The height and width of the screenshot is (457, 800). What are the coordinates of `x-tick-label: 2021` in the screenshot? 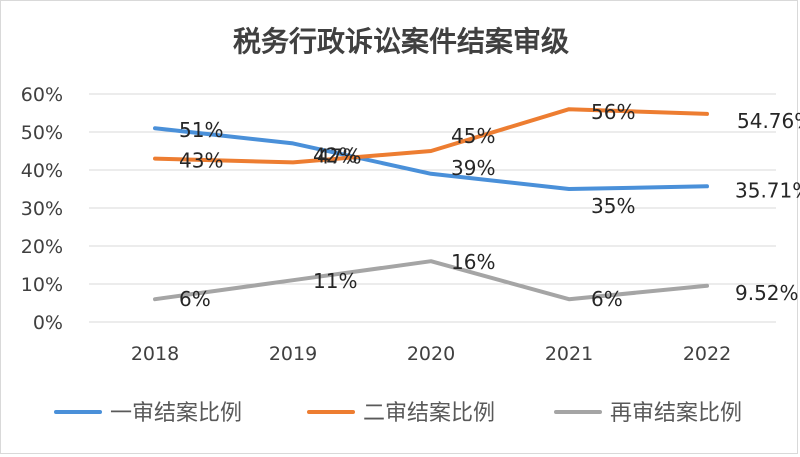 It's located at (569, 354).